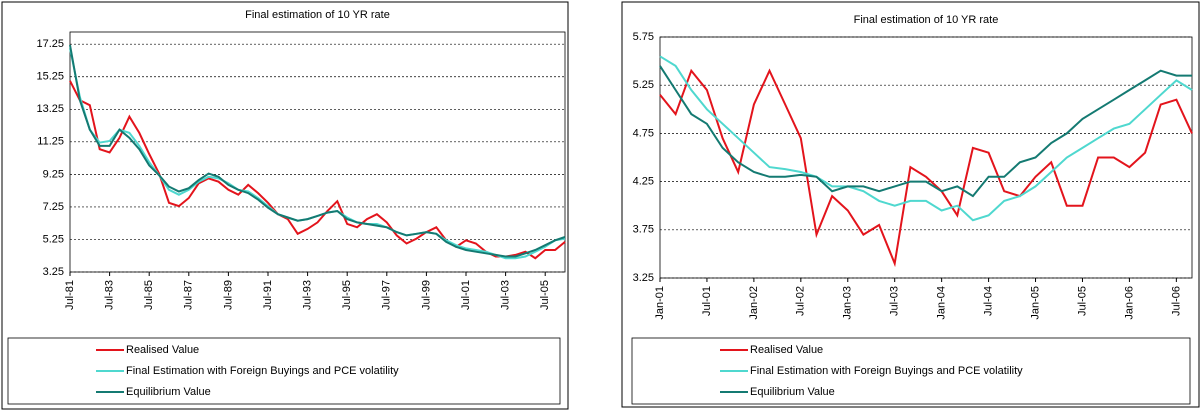 This screenshot has width=1204, height=417. I want to click on x-tick-label: Jul-83, so click(110, 295).